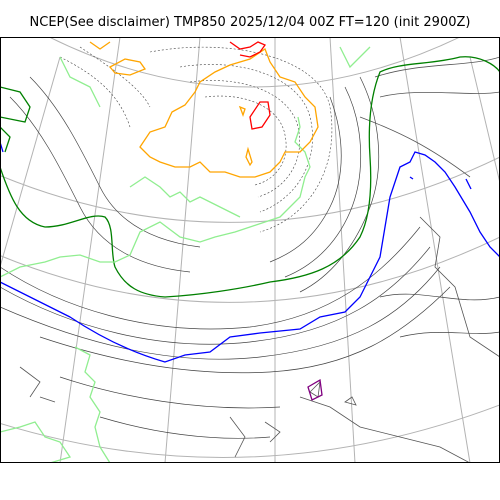 This screenshot has width=500, height=500. Describe the element at coordinates (315, 389) in the screenshot. I see `contour-purple-line` at that location.